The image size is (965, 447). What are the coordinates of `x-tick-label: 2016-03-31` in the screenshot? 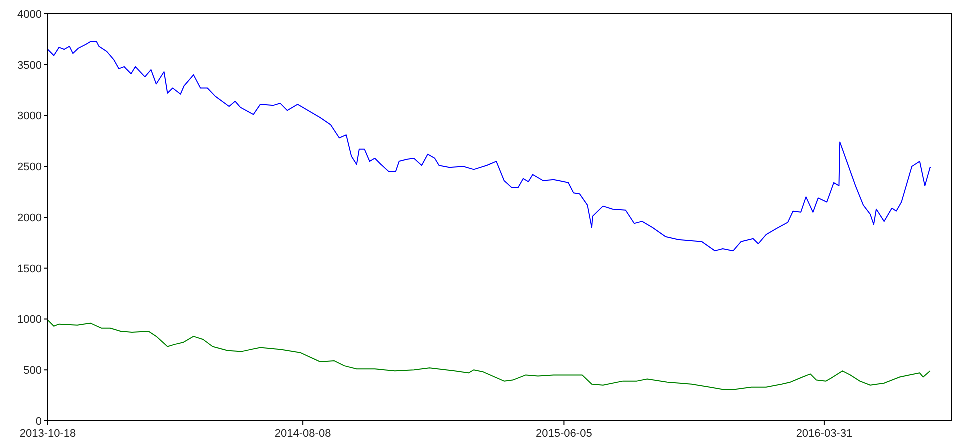 It's located at (824, 434).